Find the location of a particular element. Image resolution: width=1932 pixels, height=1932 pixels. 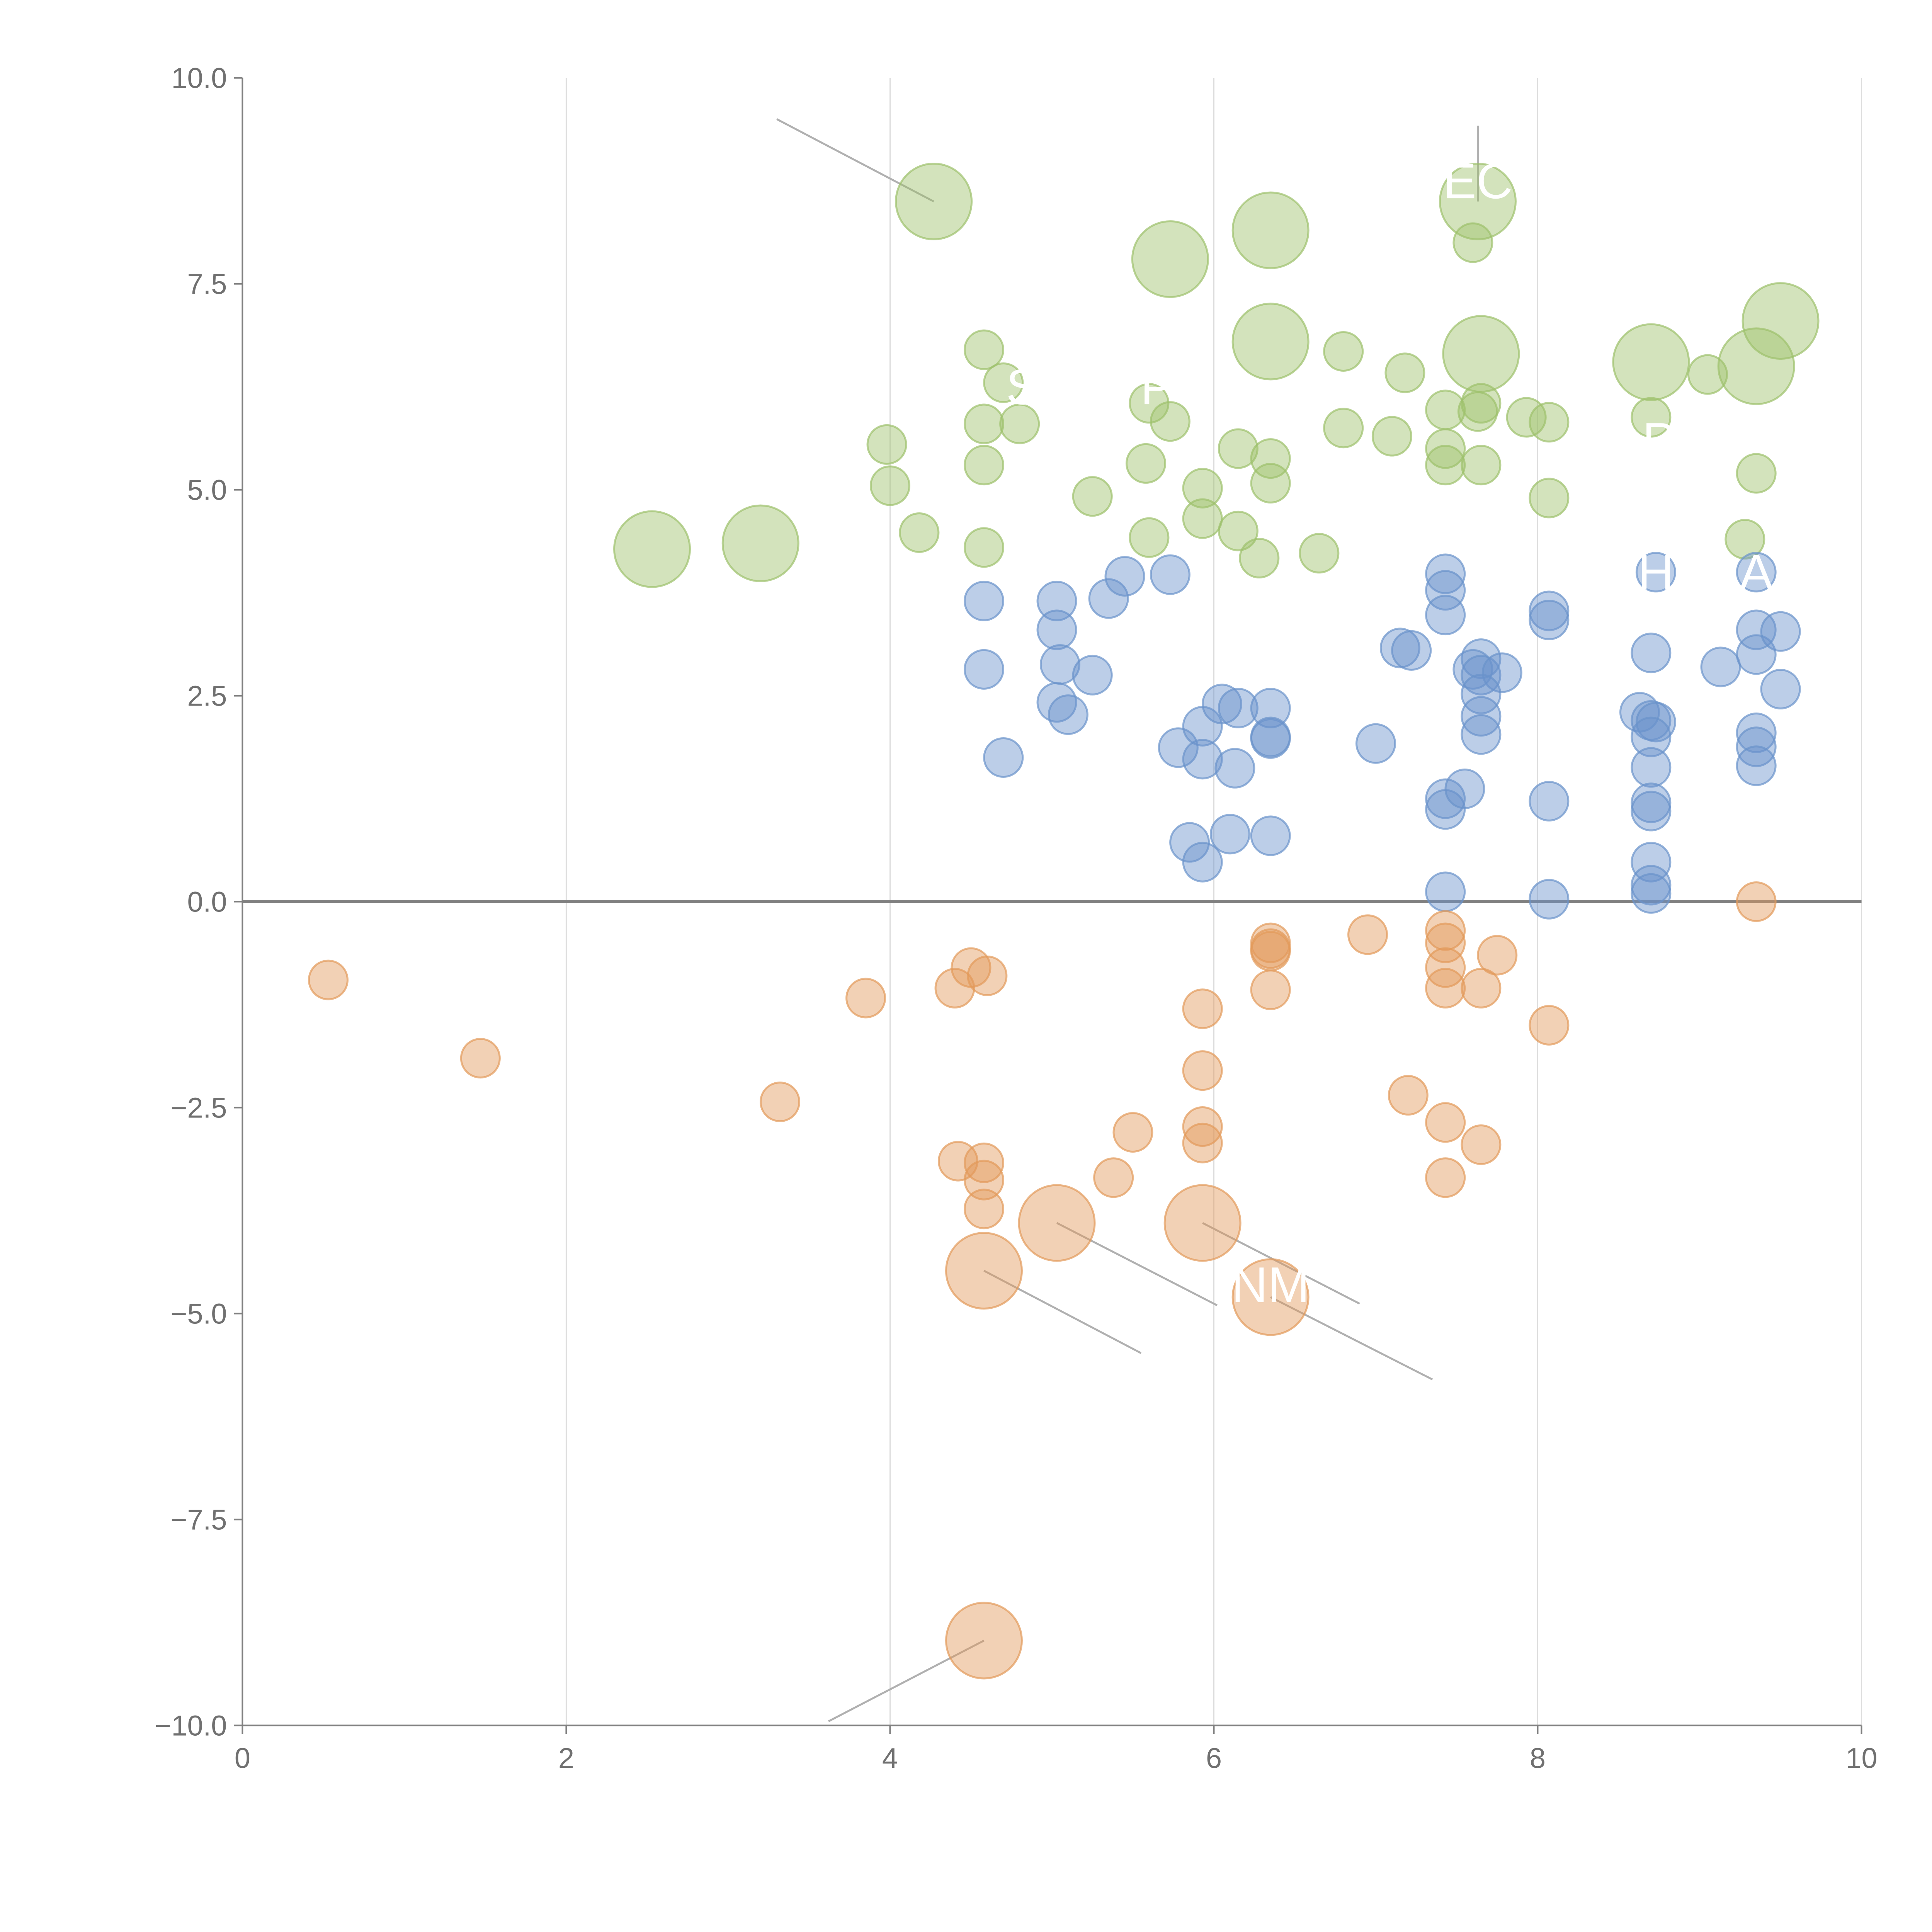

y-tick-label: −2.5 is located at coordinates (198, 1108).